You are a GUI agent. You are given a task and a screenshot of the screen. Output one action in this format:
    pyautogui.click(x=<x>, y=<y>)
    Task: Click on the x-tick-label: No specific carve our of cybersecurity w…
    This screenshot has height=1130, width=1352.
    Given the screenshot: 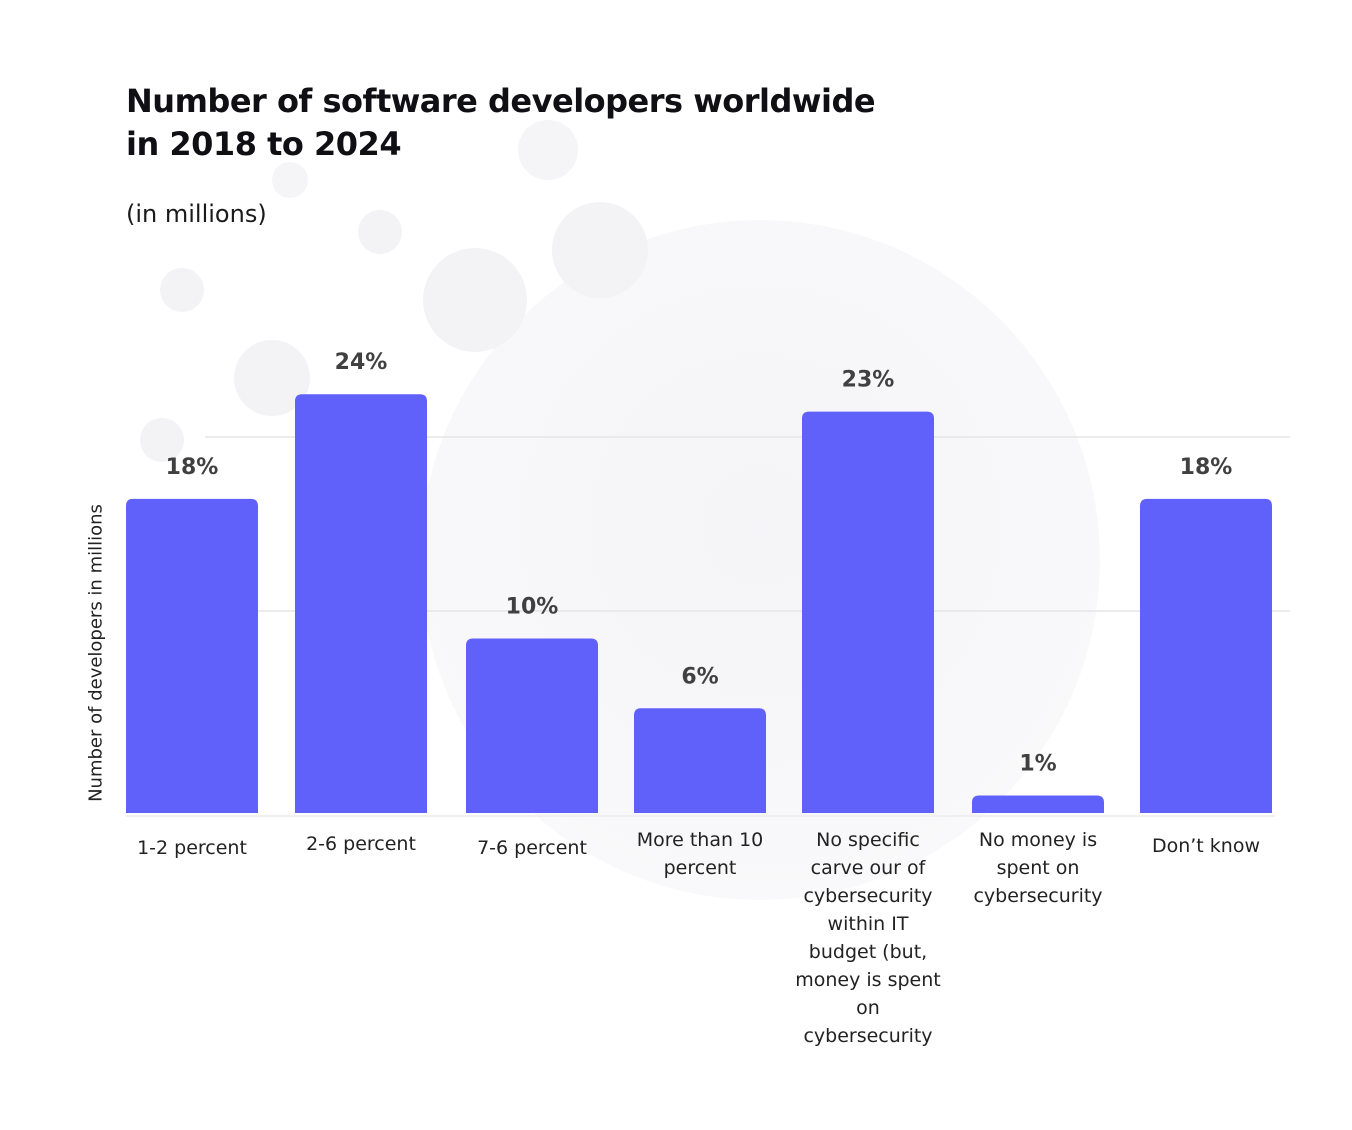 What is the action you would take?
    pyautogui.click(x=868, y=938)
    